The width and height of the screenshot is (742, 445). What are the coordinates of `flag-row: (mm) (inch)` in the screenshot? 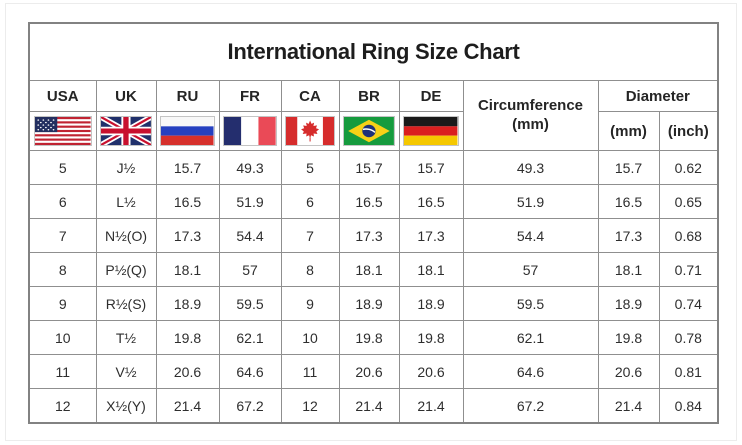 It's located at (373, 131).